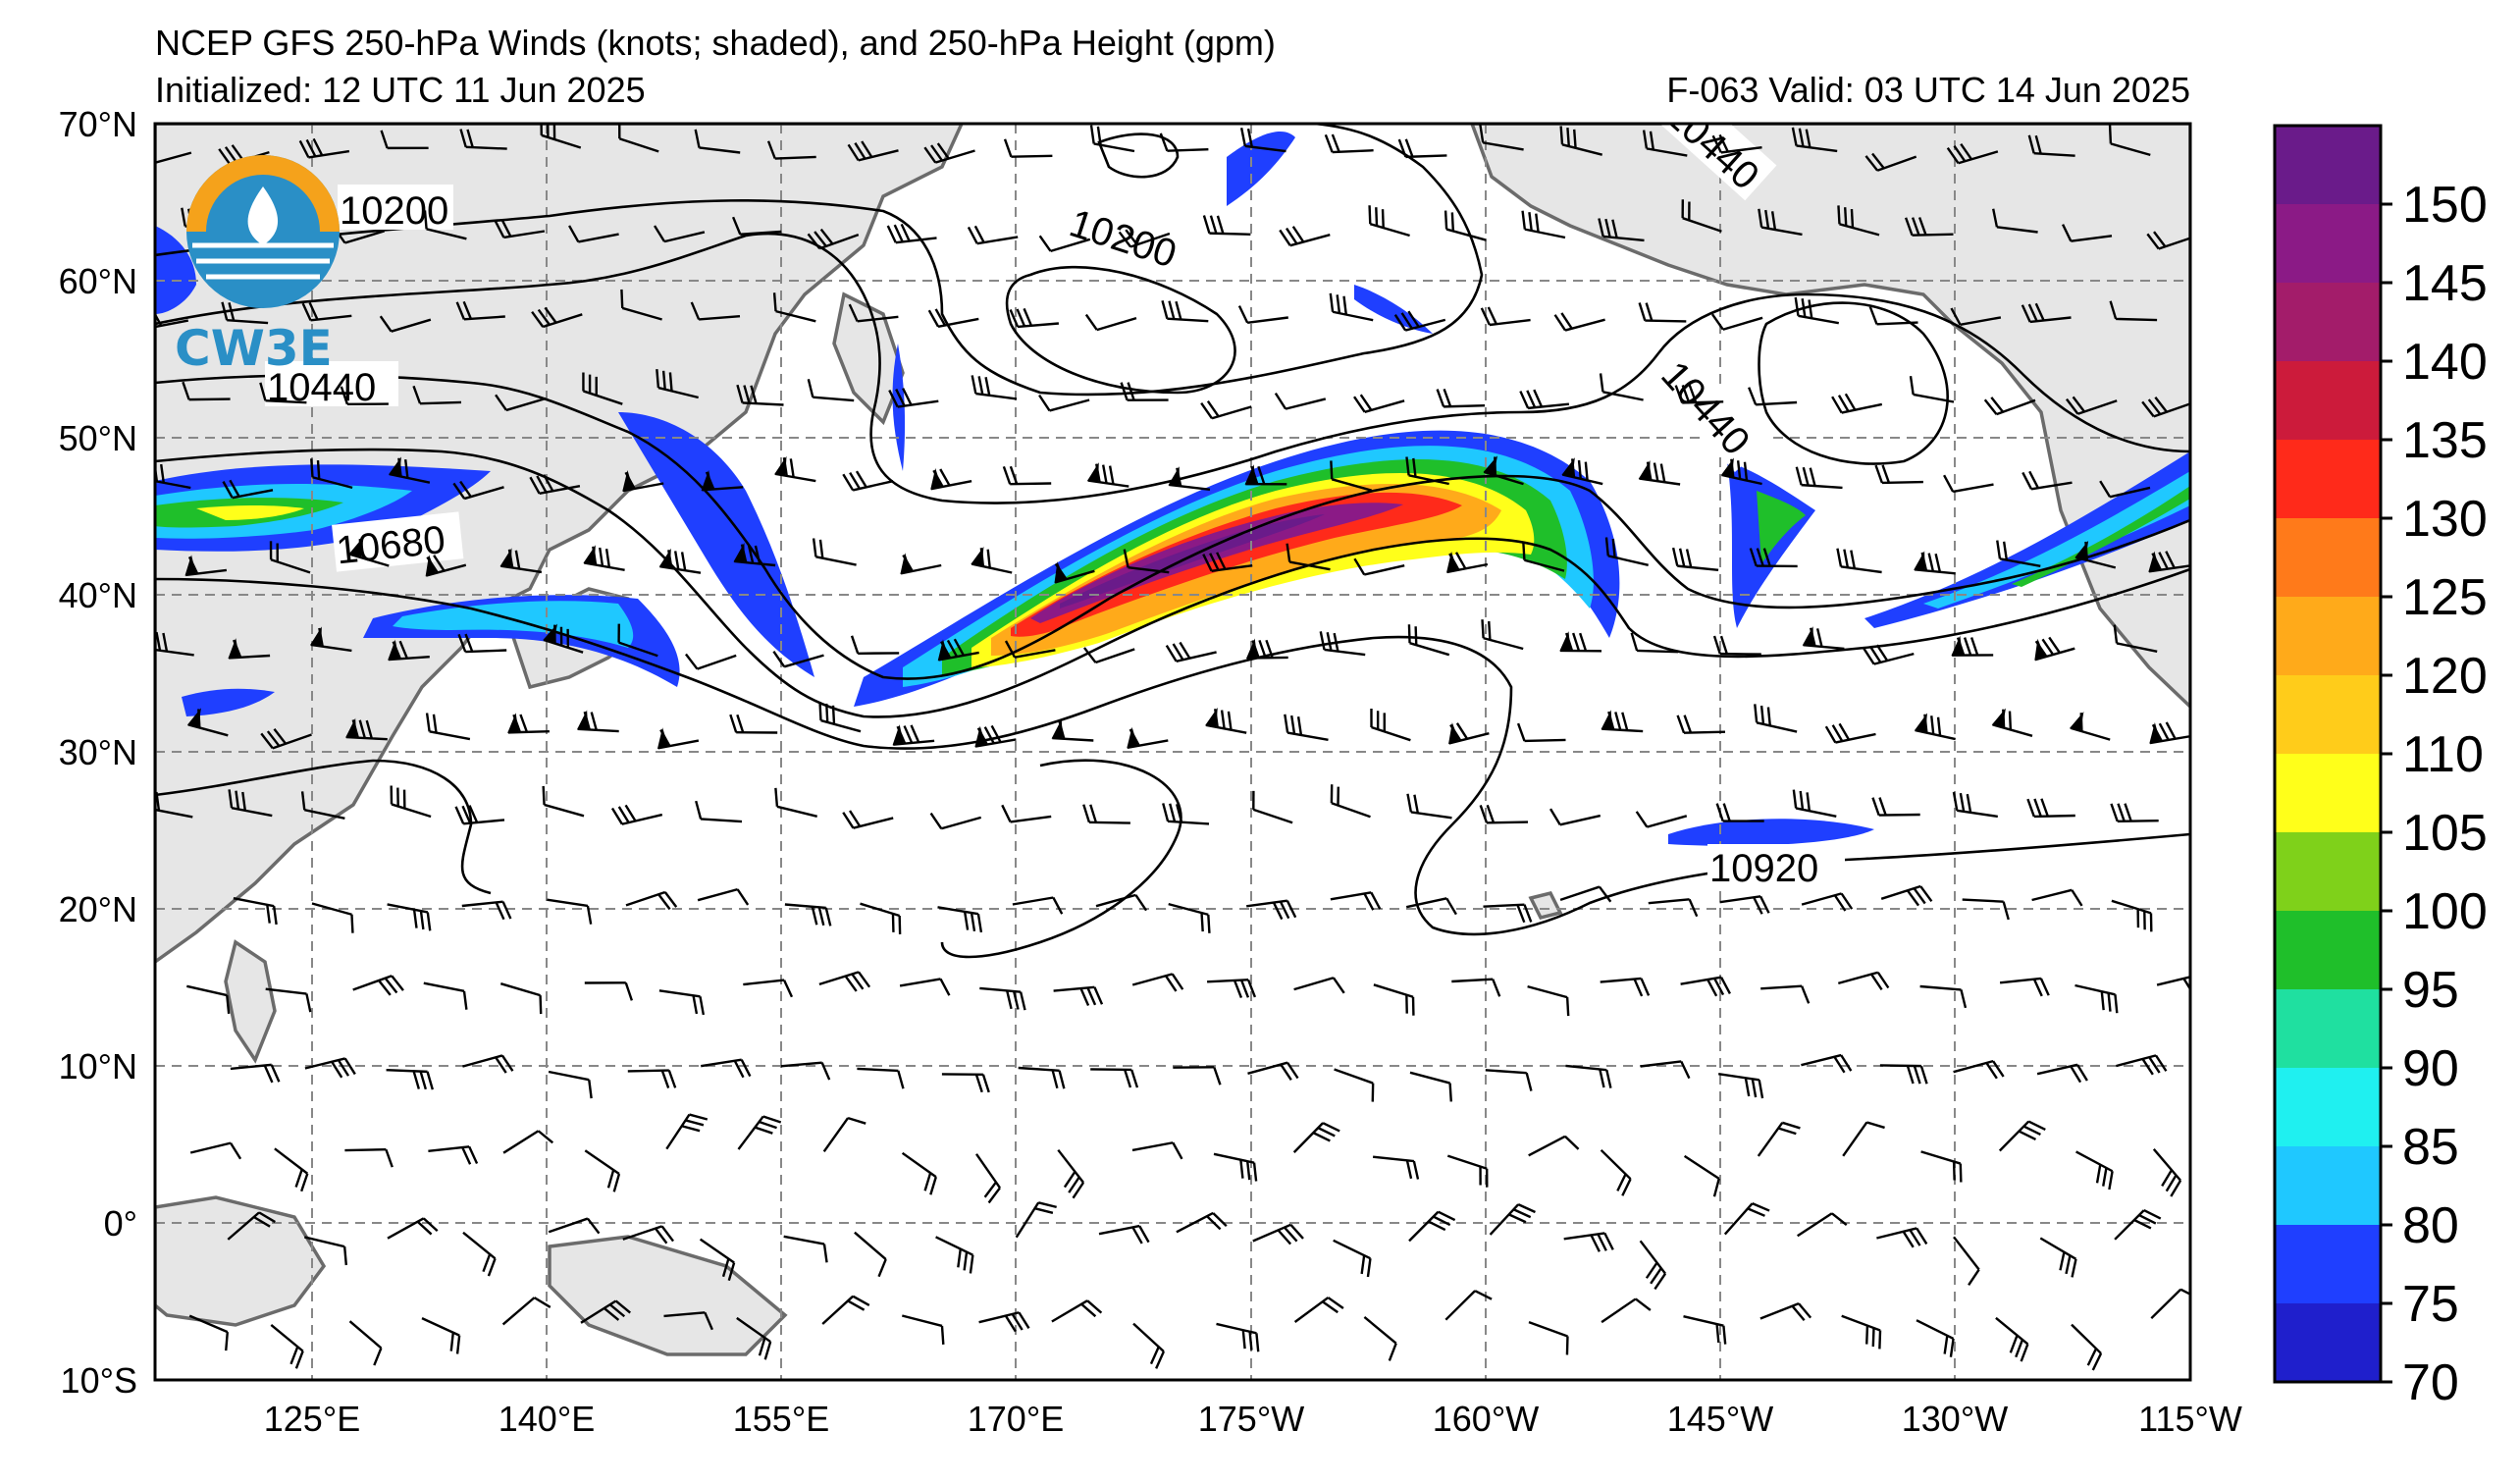 This screenshot has height=1483, width=2520. Describe the element at coordinates (98, 1066) in the screenshot. I see `lat-label: 10°N` at that location.